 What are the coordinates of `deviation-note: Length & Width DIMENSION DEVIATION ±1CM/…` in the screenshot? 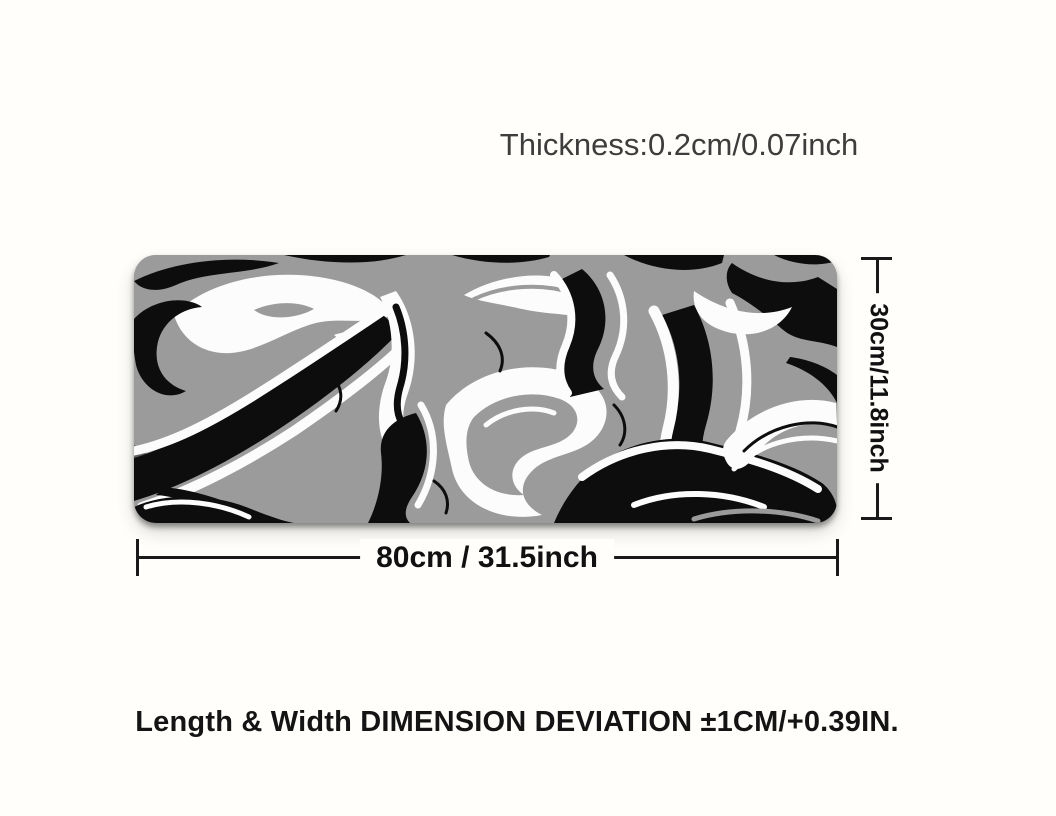 It's located at (517, 722).